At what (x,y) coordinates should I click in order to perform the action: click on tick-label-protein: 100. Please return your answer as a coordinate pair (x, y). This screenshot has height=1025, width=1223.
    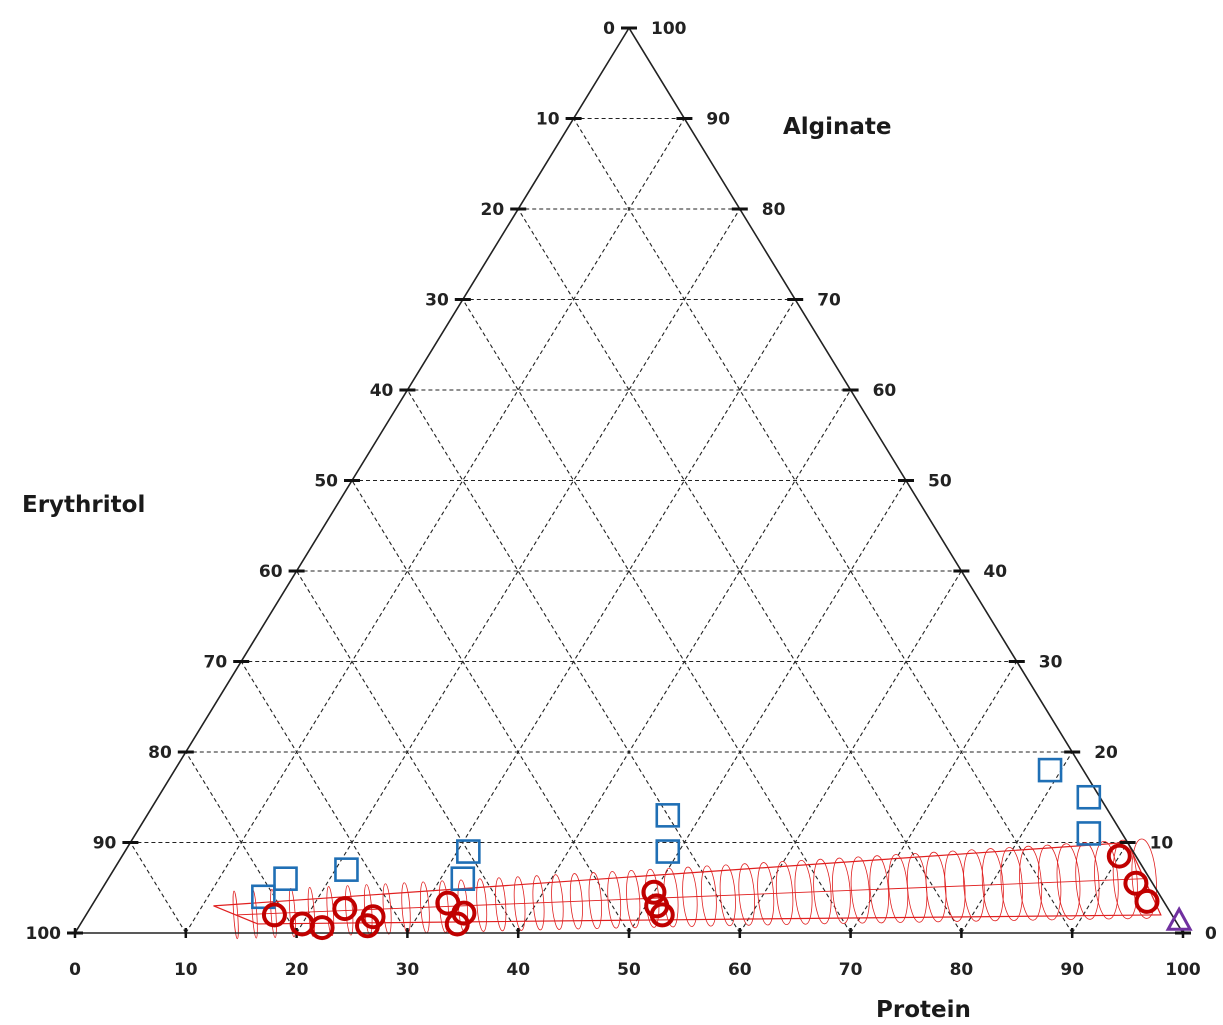
    Looking at the image, I should click on (1183, 970).